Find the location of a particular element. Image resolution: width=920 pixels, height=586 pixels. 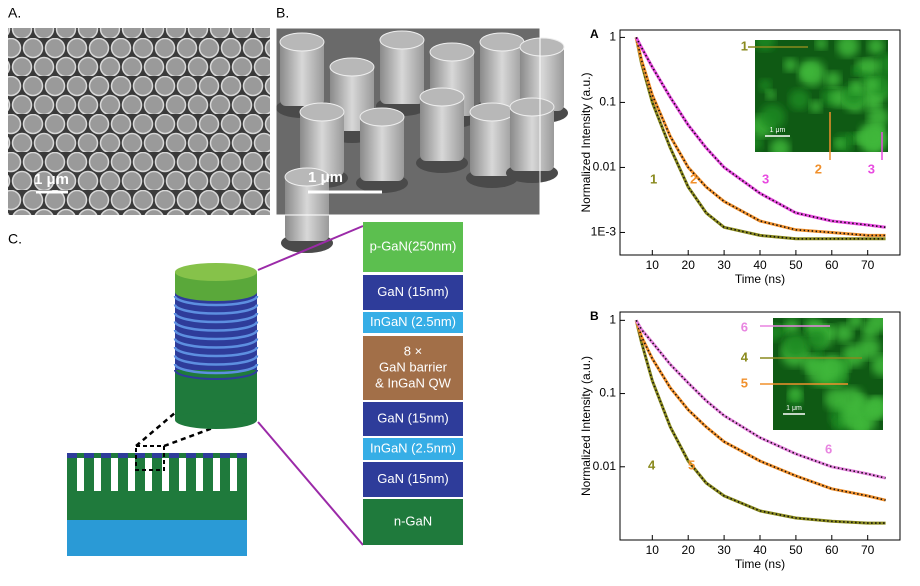

x-tick-label: 70 is located at coordinates (868, 265).